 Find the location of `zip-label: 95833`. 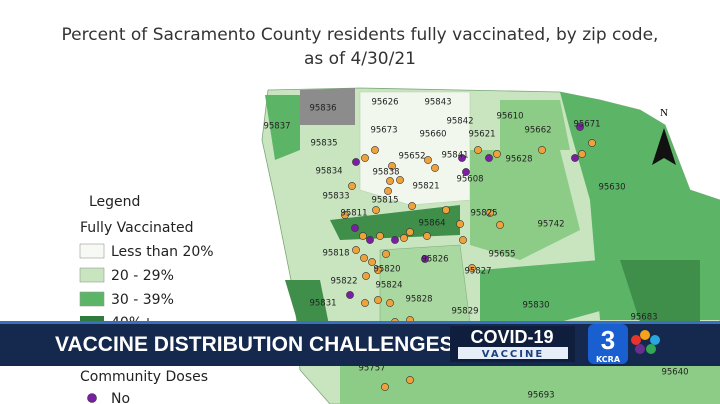

zip-label: 95833 is located at coordinates (335, 197).